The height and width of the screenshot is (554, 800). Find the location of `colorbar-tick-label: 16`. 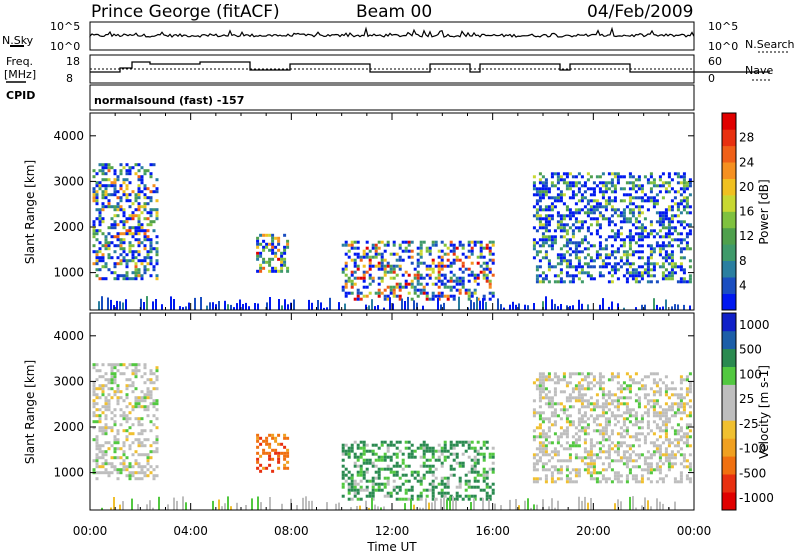

colorbar-tick-label: 16 is located at coordinates (746, 212).